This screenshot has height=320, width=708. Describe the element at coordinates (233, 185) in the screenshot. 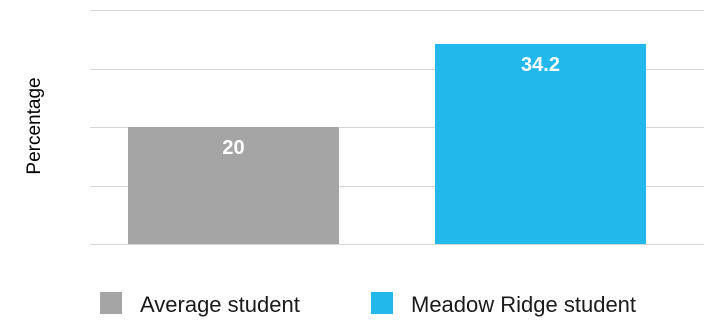

I see `bar-average-student` at that location.